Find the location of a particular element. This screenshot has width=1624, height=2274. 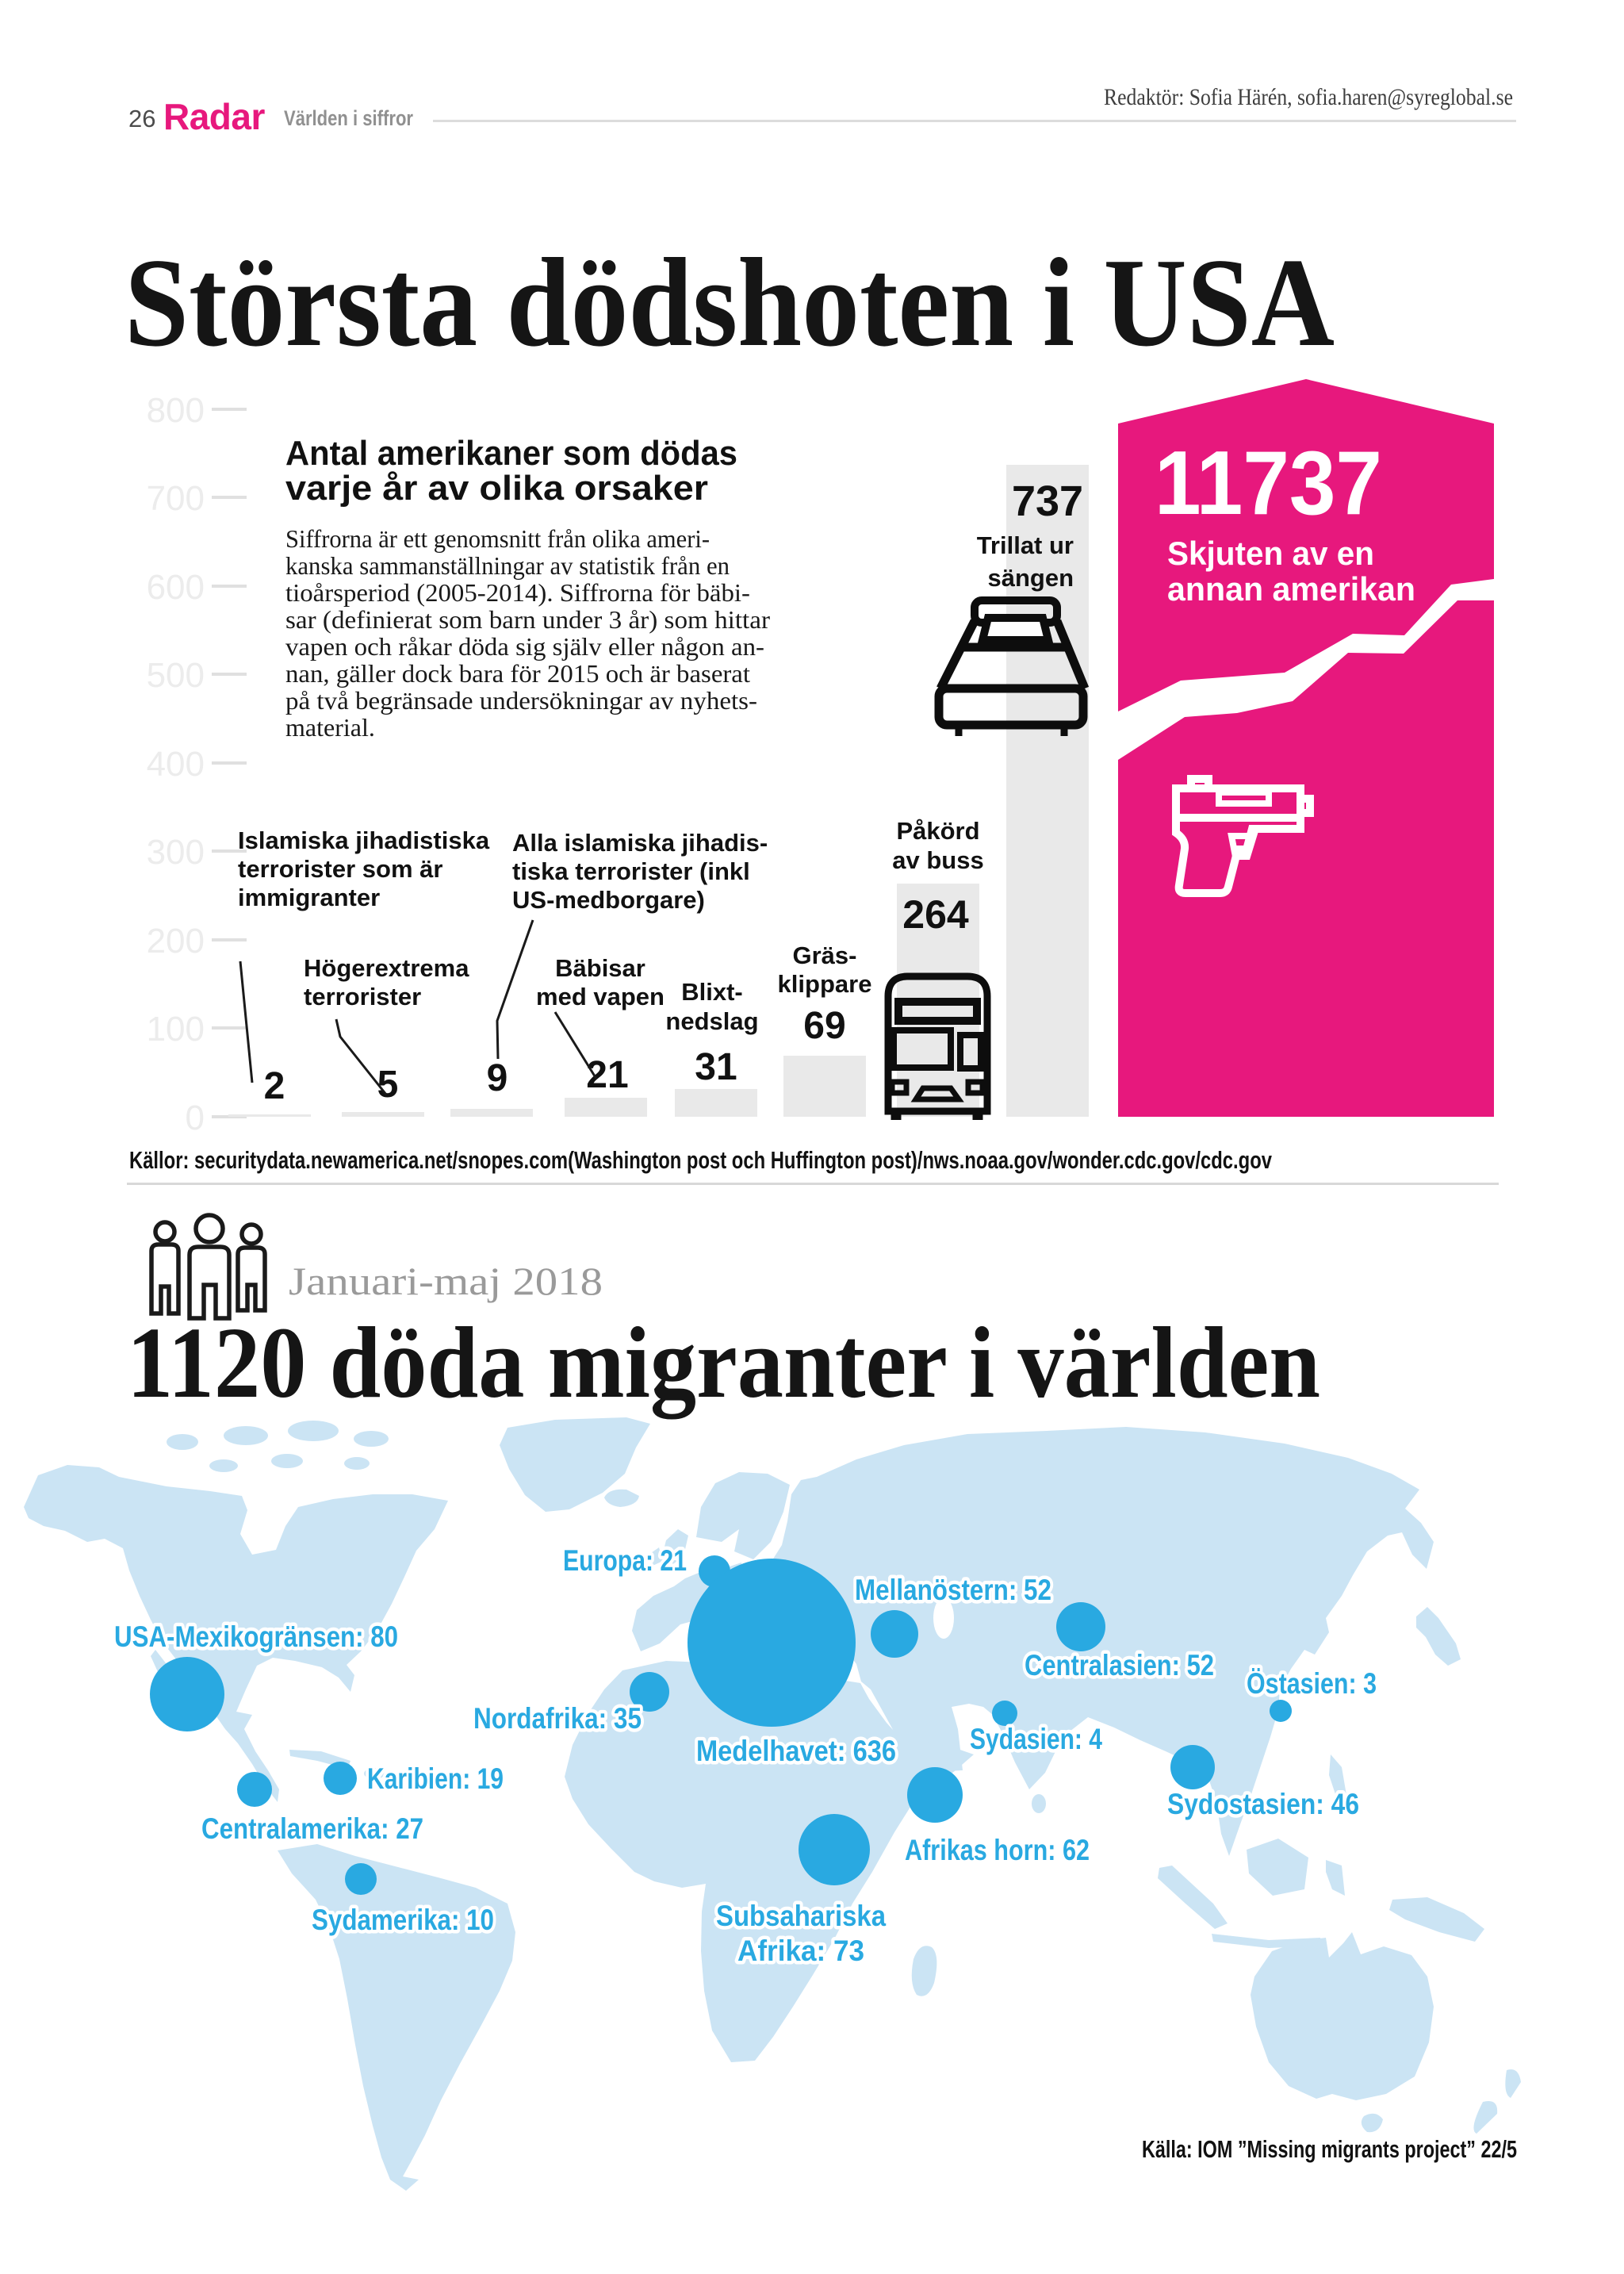

svg-text: terrorister is located at coordinates (362, 997).